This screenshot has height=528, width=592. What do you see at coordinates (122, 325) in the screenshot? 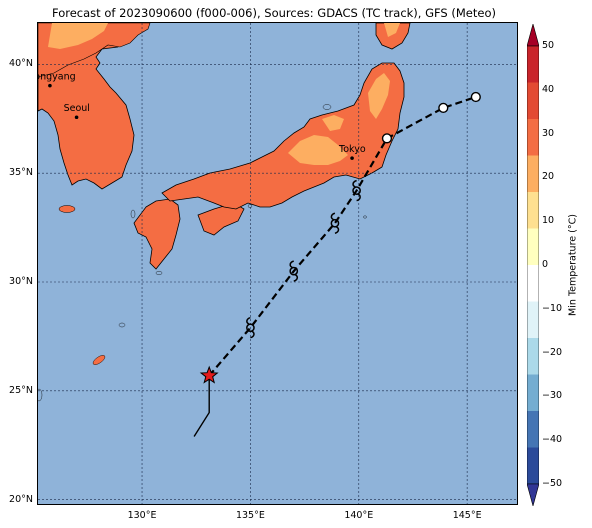
I see `amami-island` at bounding box center [122, 325].